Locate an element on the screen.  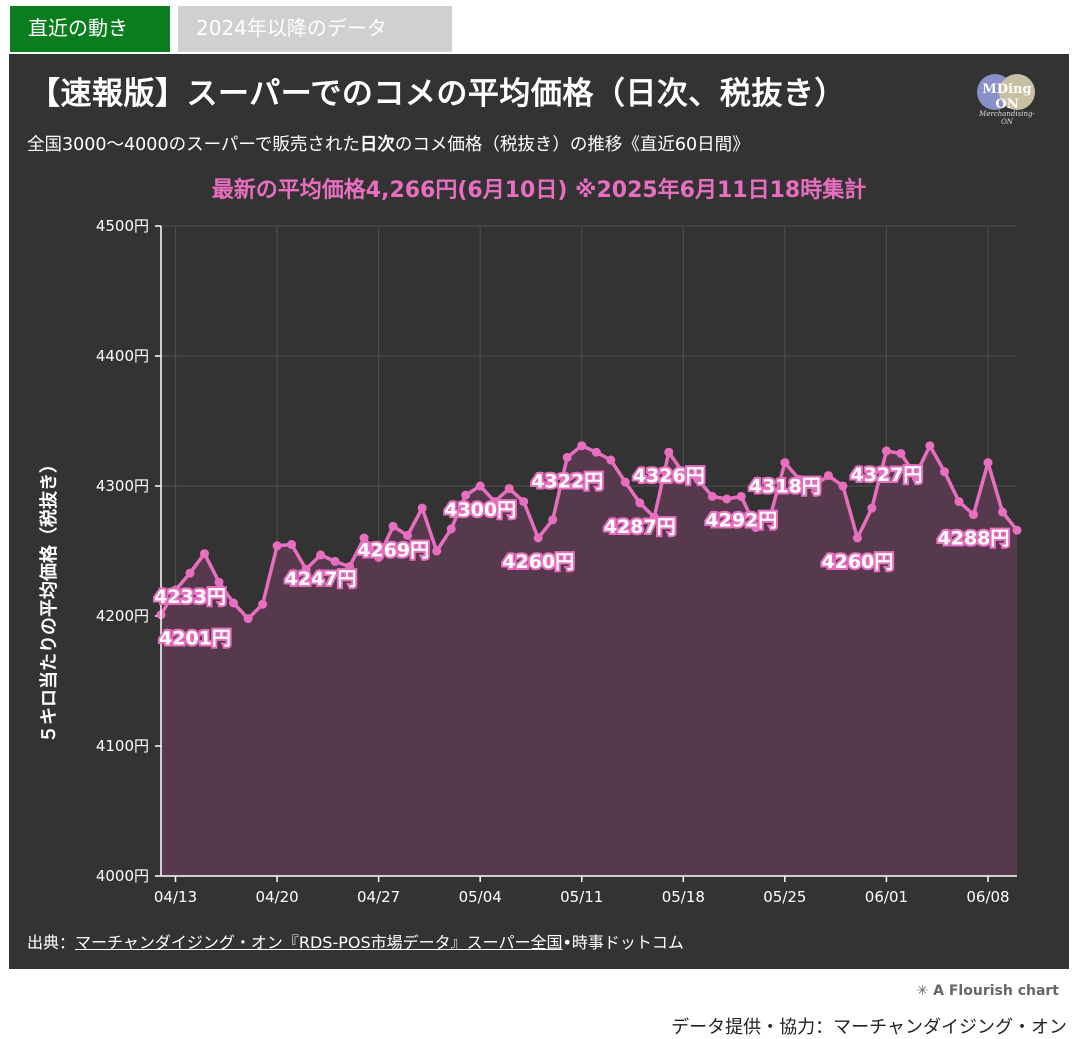
y-tick-label: 4200円 is located at coordinates (122, 616).